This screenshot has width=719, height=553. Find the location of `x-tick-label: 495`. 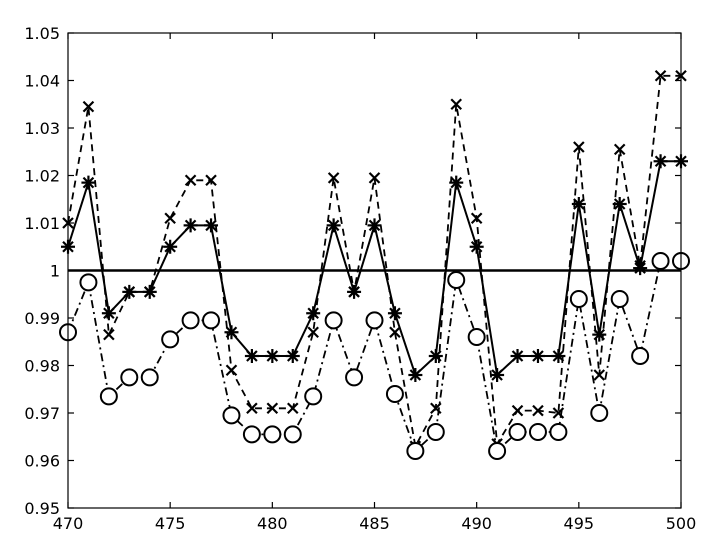

x-tick-label: 495 is located at coordinates (579, 523).